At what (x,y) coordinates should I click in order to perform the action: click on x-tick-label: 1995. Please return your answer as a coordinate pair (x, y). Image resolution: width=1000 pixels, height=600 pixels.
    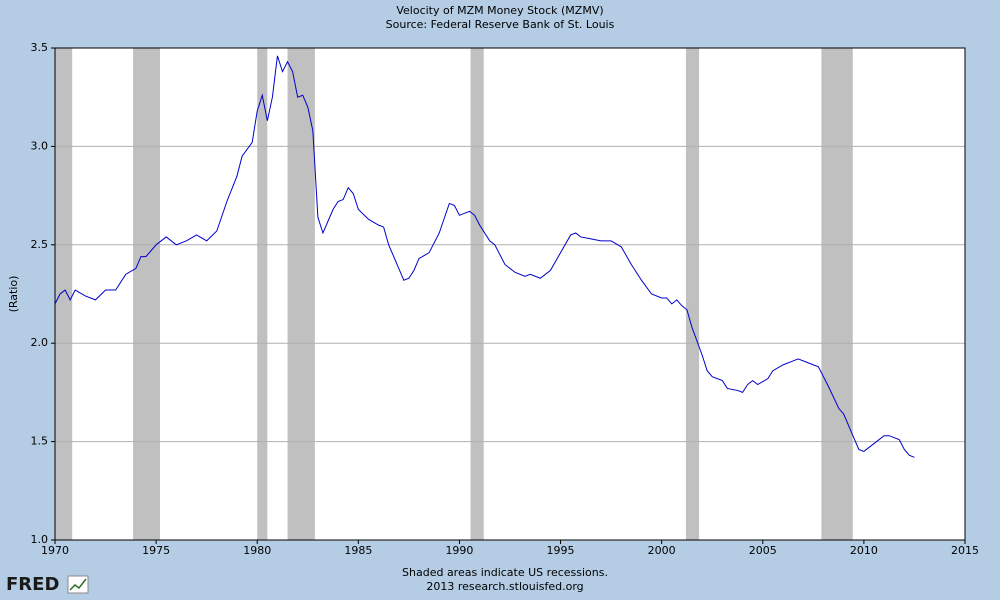
    Looking at the image, I should click on (561, 550).